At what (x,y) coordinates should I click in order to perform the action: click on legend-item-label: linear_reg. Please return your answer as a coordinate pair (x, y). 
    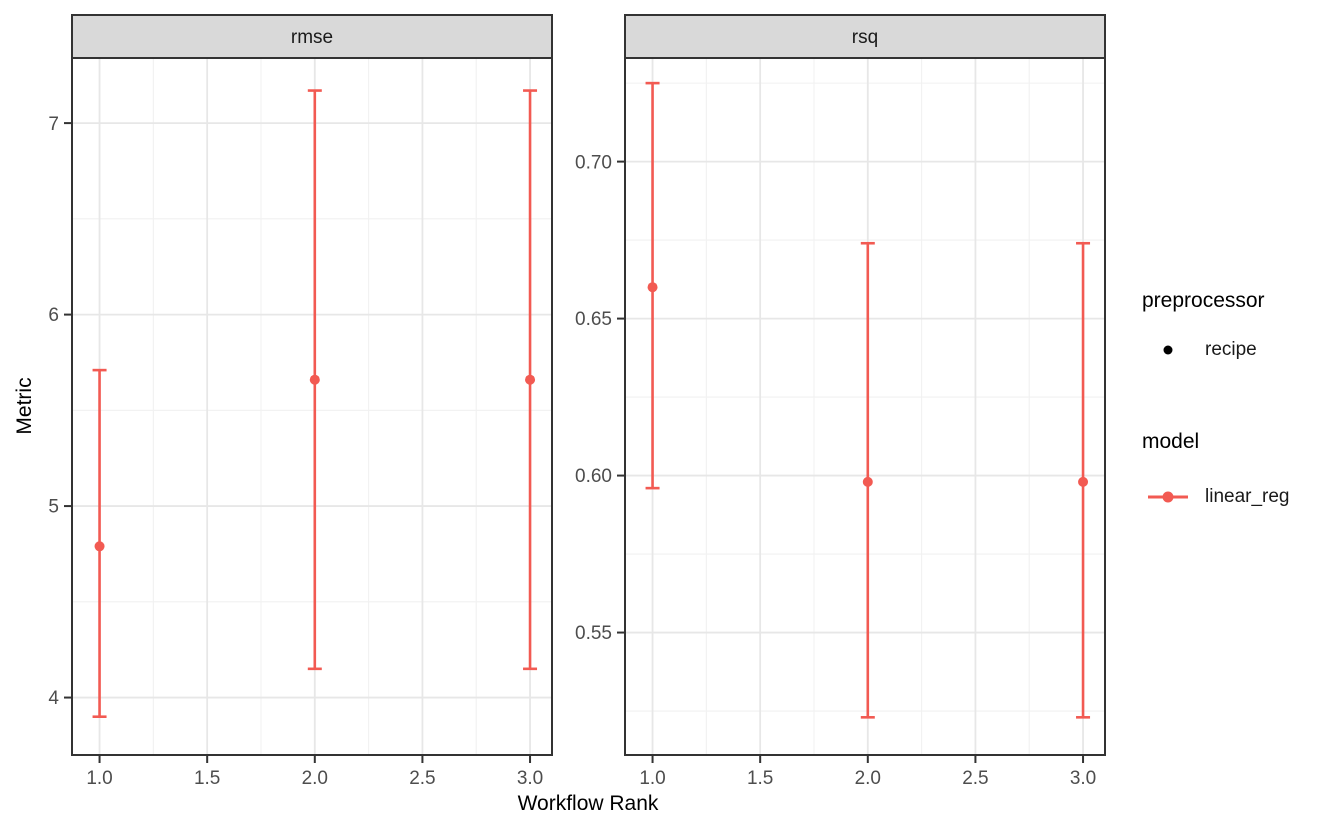
    Looking at the image, I should click on (1247, 496).